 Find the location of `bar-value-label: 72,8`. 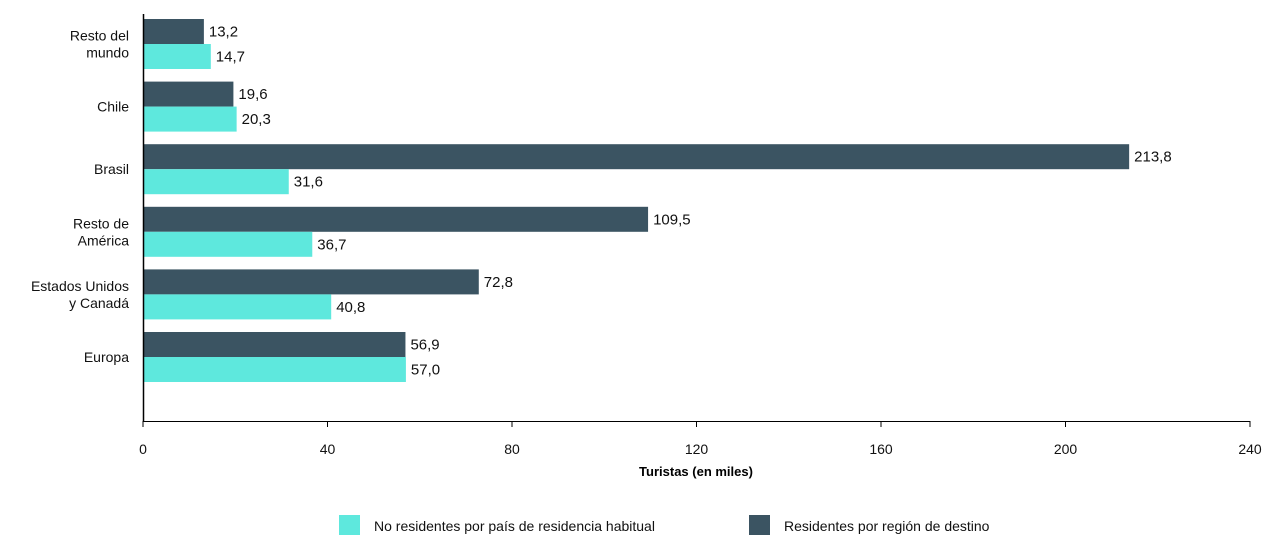

bar-value-label: 72,8 is located at coordinates (498, 282).